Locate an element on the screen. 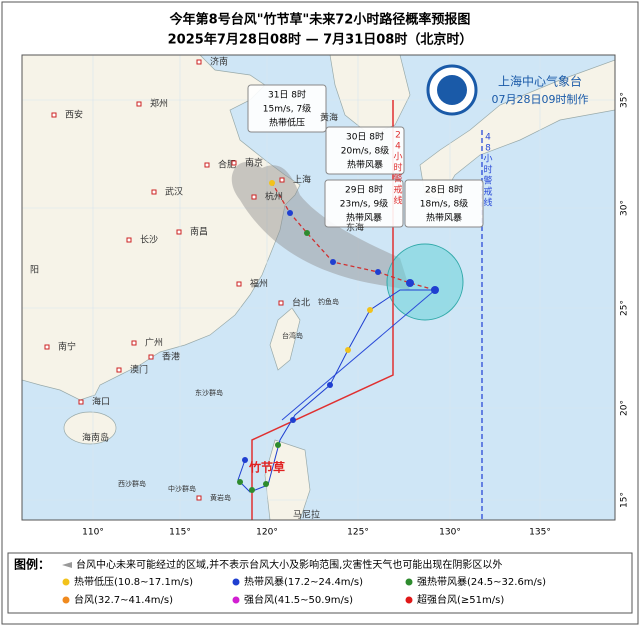  place-label: 海南岛 is located at coordinates (95, 438).